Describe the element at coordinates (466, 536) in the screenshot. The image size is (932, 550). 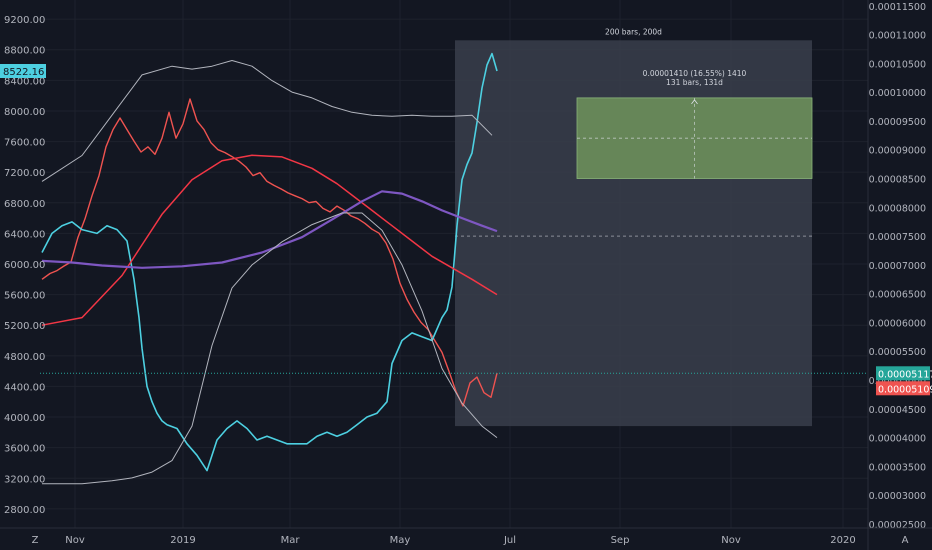
I see `time-axis: Z Nov 2019 Mar May Jul Sep Nov 2020 A` at that location.